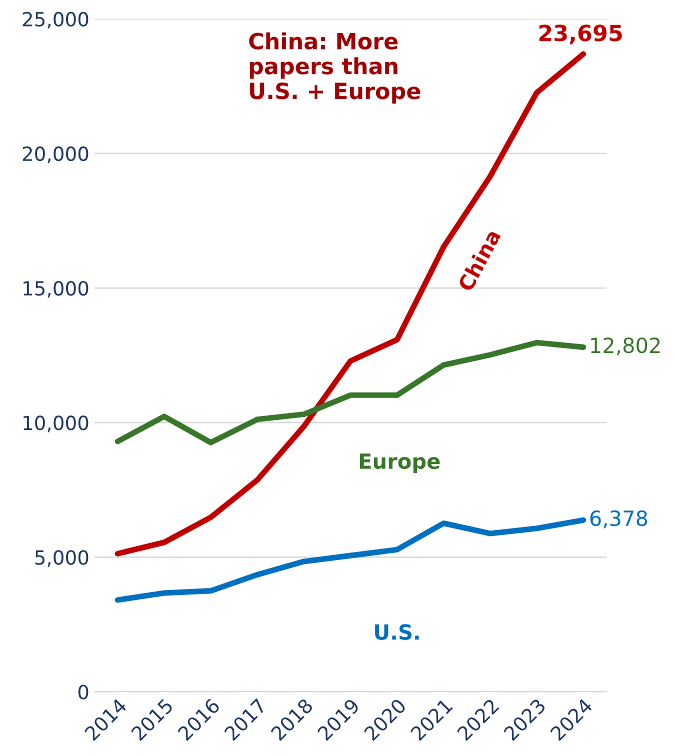  I want to click on y-tick-label: 25,000, so click(55, 20).